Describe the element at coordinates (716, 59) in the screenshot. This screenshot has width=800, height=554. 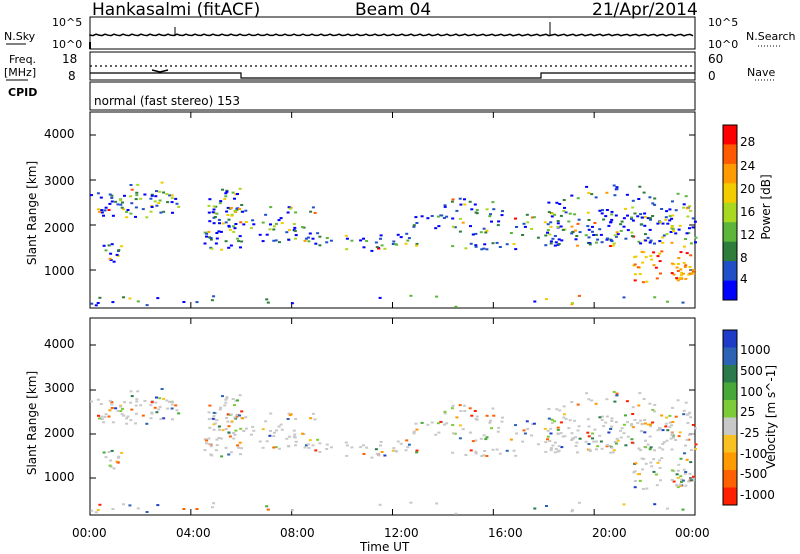
I see `nave-tick-top: 60` at that location.